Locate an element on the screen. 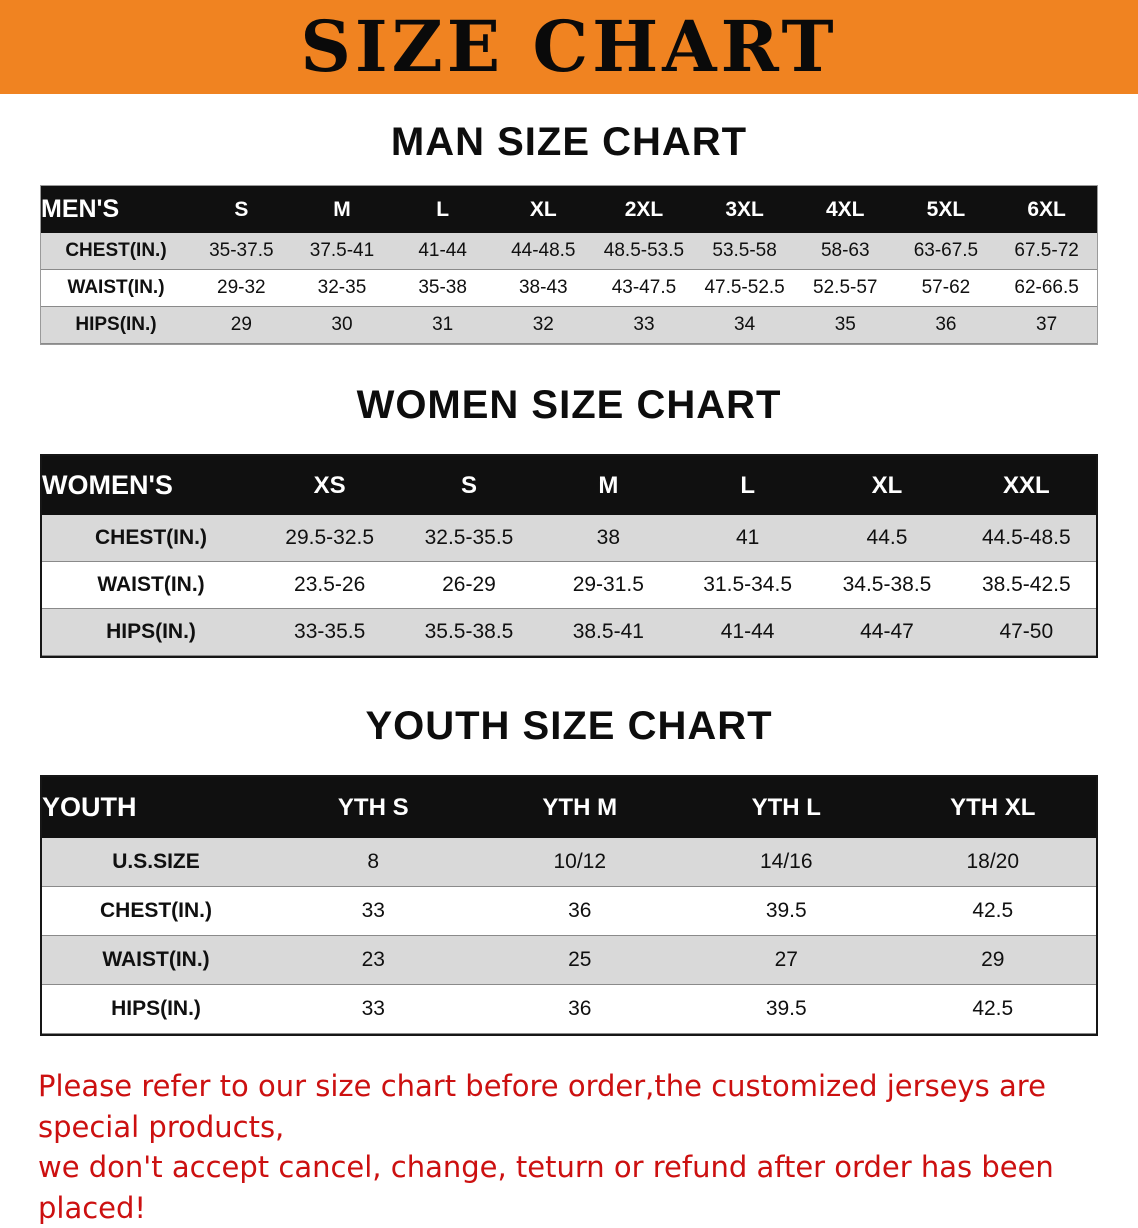  size-value-cell: 38-43 is located at coordinates (543, 287).